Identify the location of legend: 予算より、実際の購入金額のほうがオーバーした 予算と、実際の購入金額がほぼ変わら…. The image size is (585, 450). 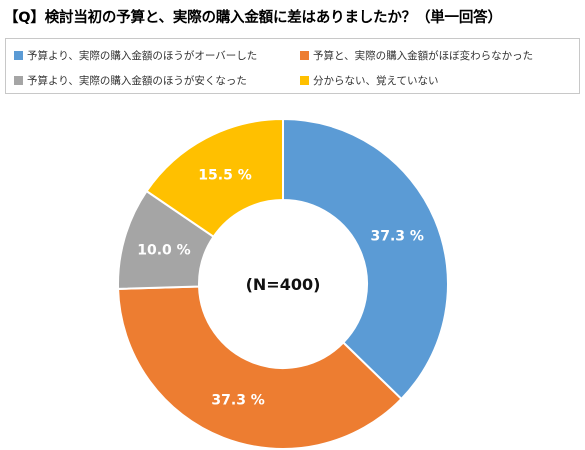
(292, 66).